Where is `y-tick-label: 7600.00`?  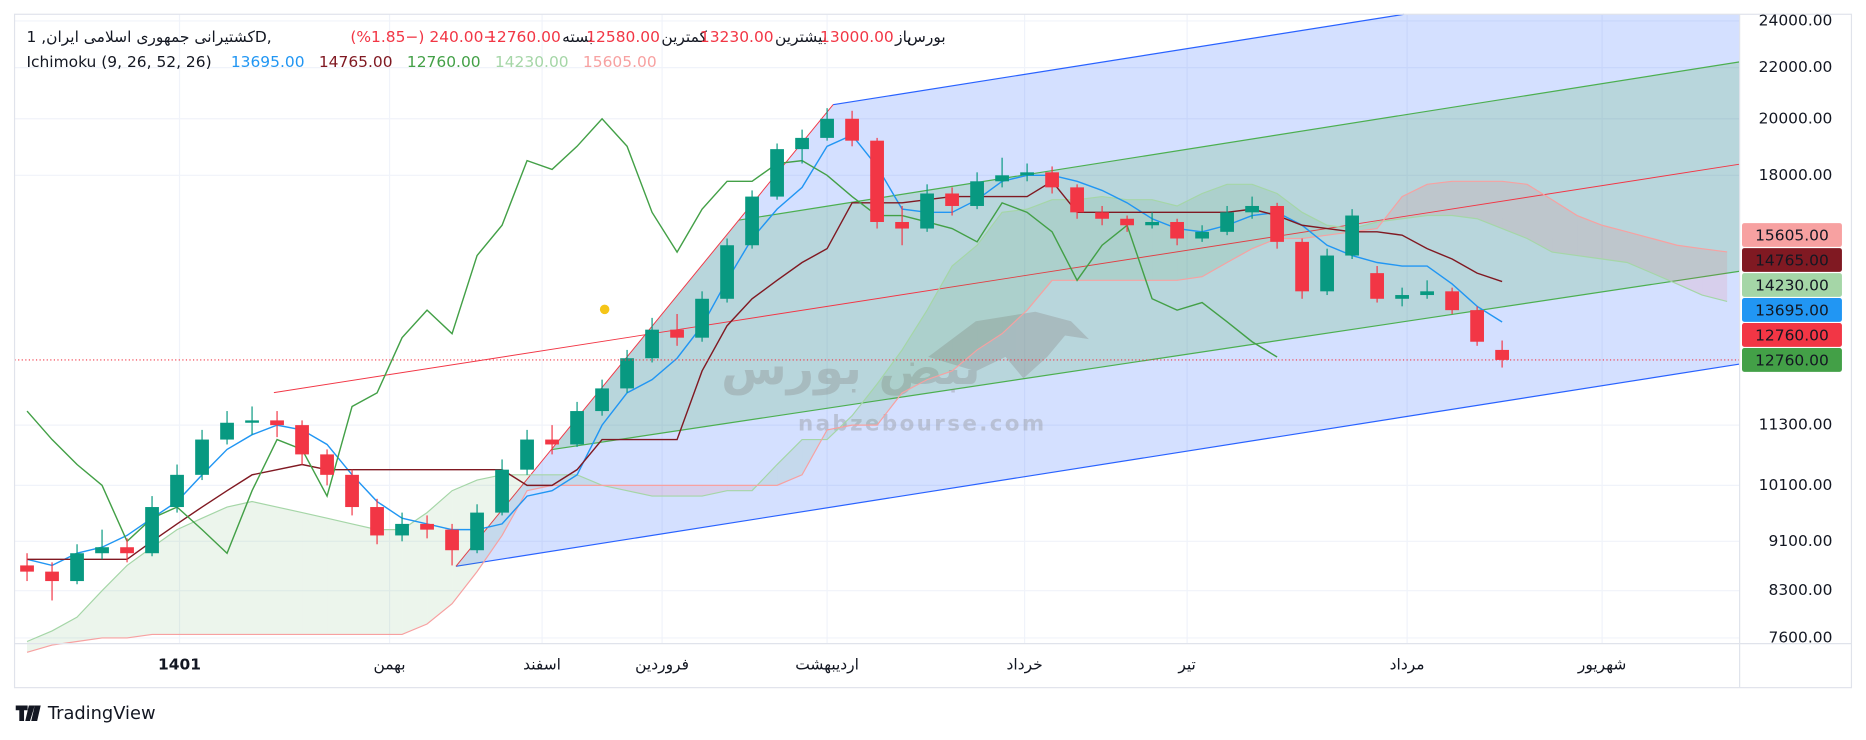
y-tick-label: 7600.00 is located at coordinates (1801, 637).